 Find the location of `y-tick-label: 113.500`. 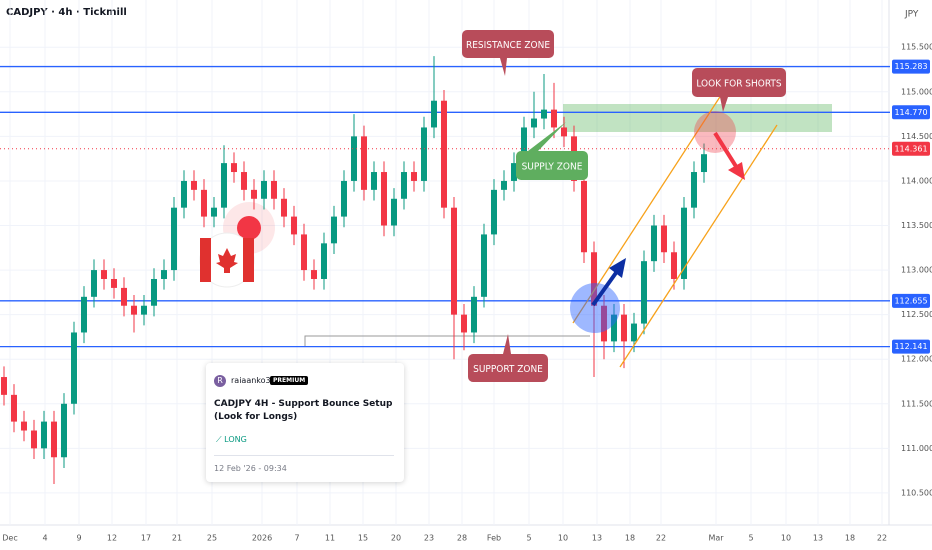

y-tick-label: 113.500 is located at coordinates (916, 225).